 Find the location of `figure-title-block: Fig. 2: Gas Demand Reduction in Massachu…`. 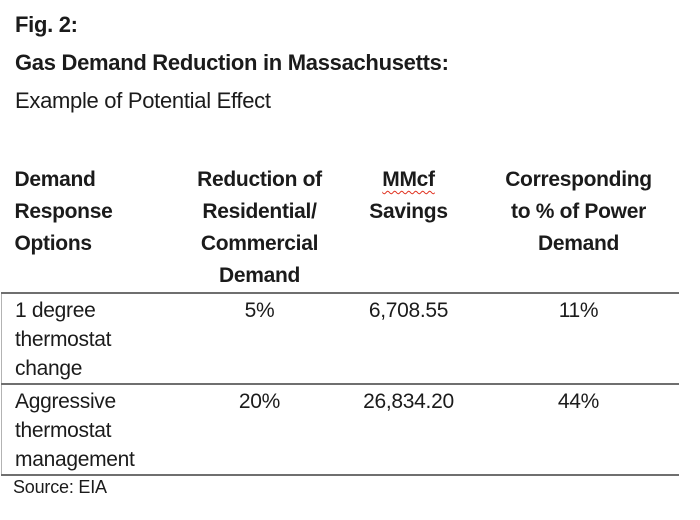

figure-title-block: Fig. 2: Gas Demand Reduction in Massachu… is located at coordinates (232, 63).